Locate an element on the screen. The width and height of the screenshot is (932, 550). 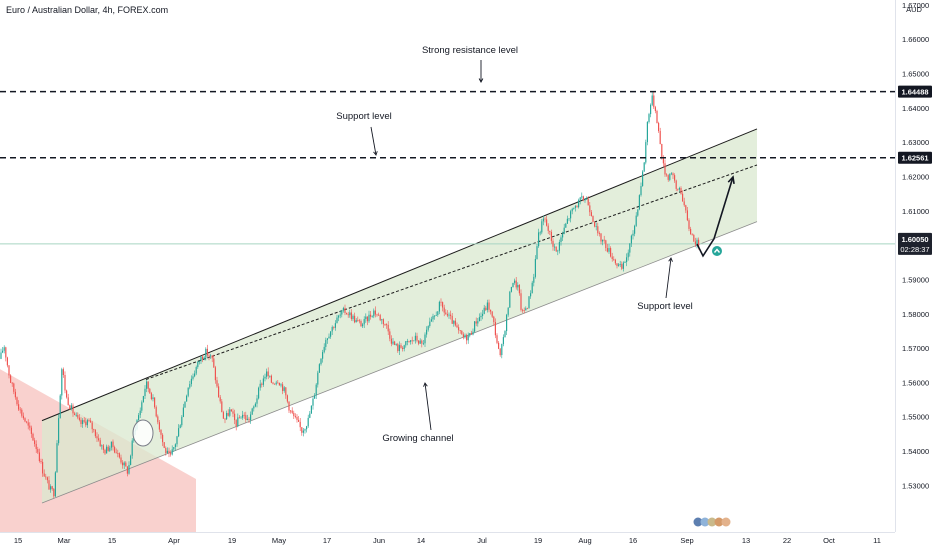
event-marker is located at coordinates (717, 251).